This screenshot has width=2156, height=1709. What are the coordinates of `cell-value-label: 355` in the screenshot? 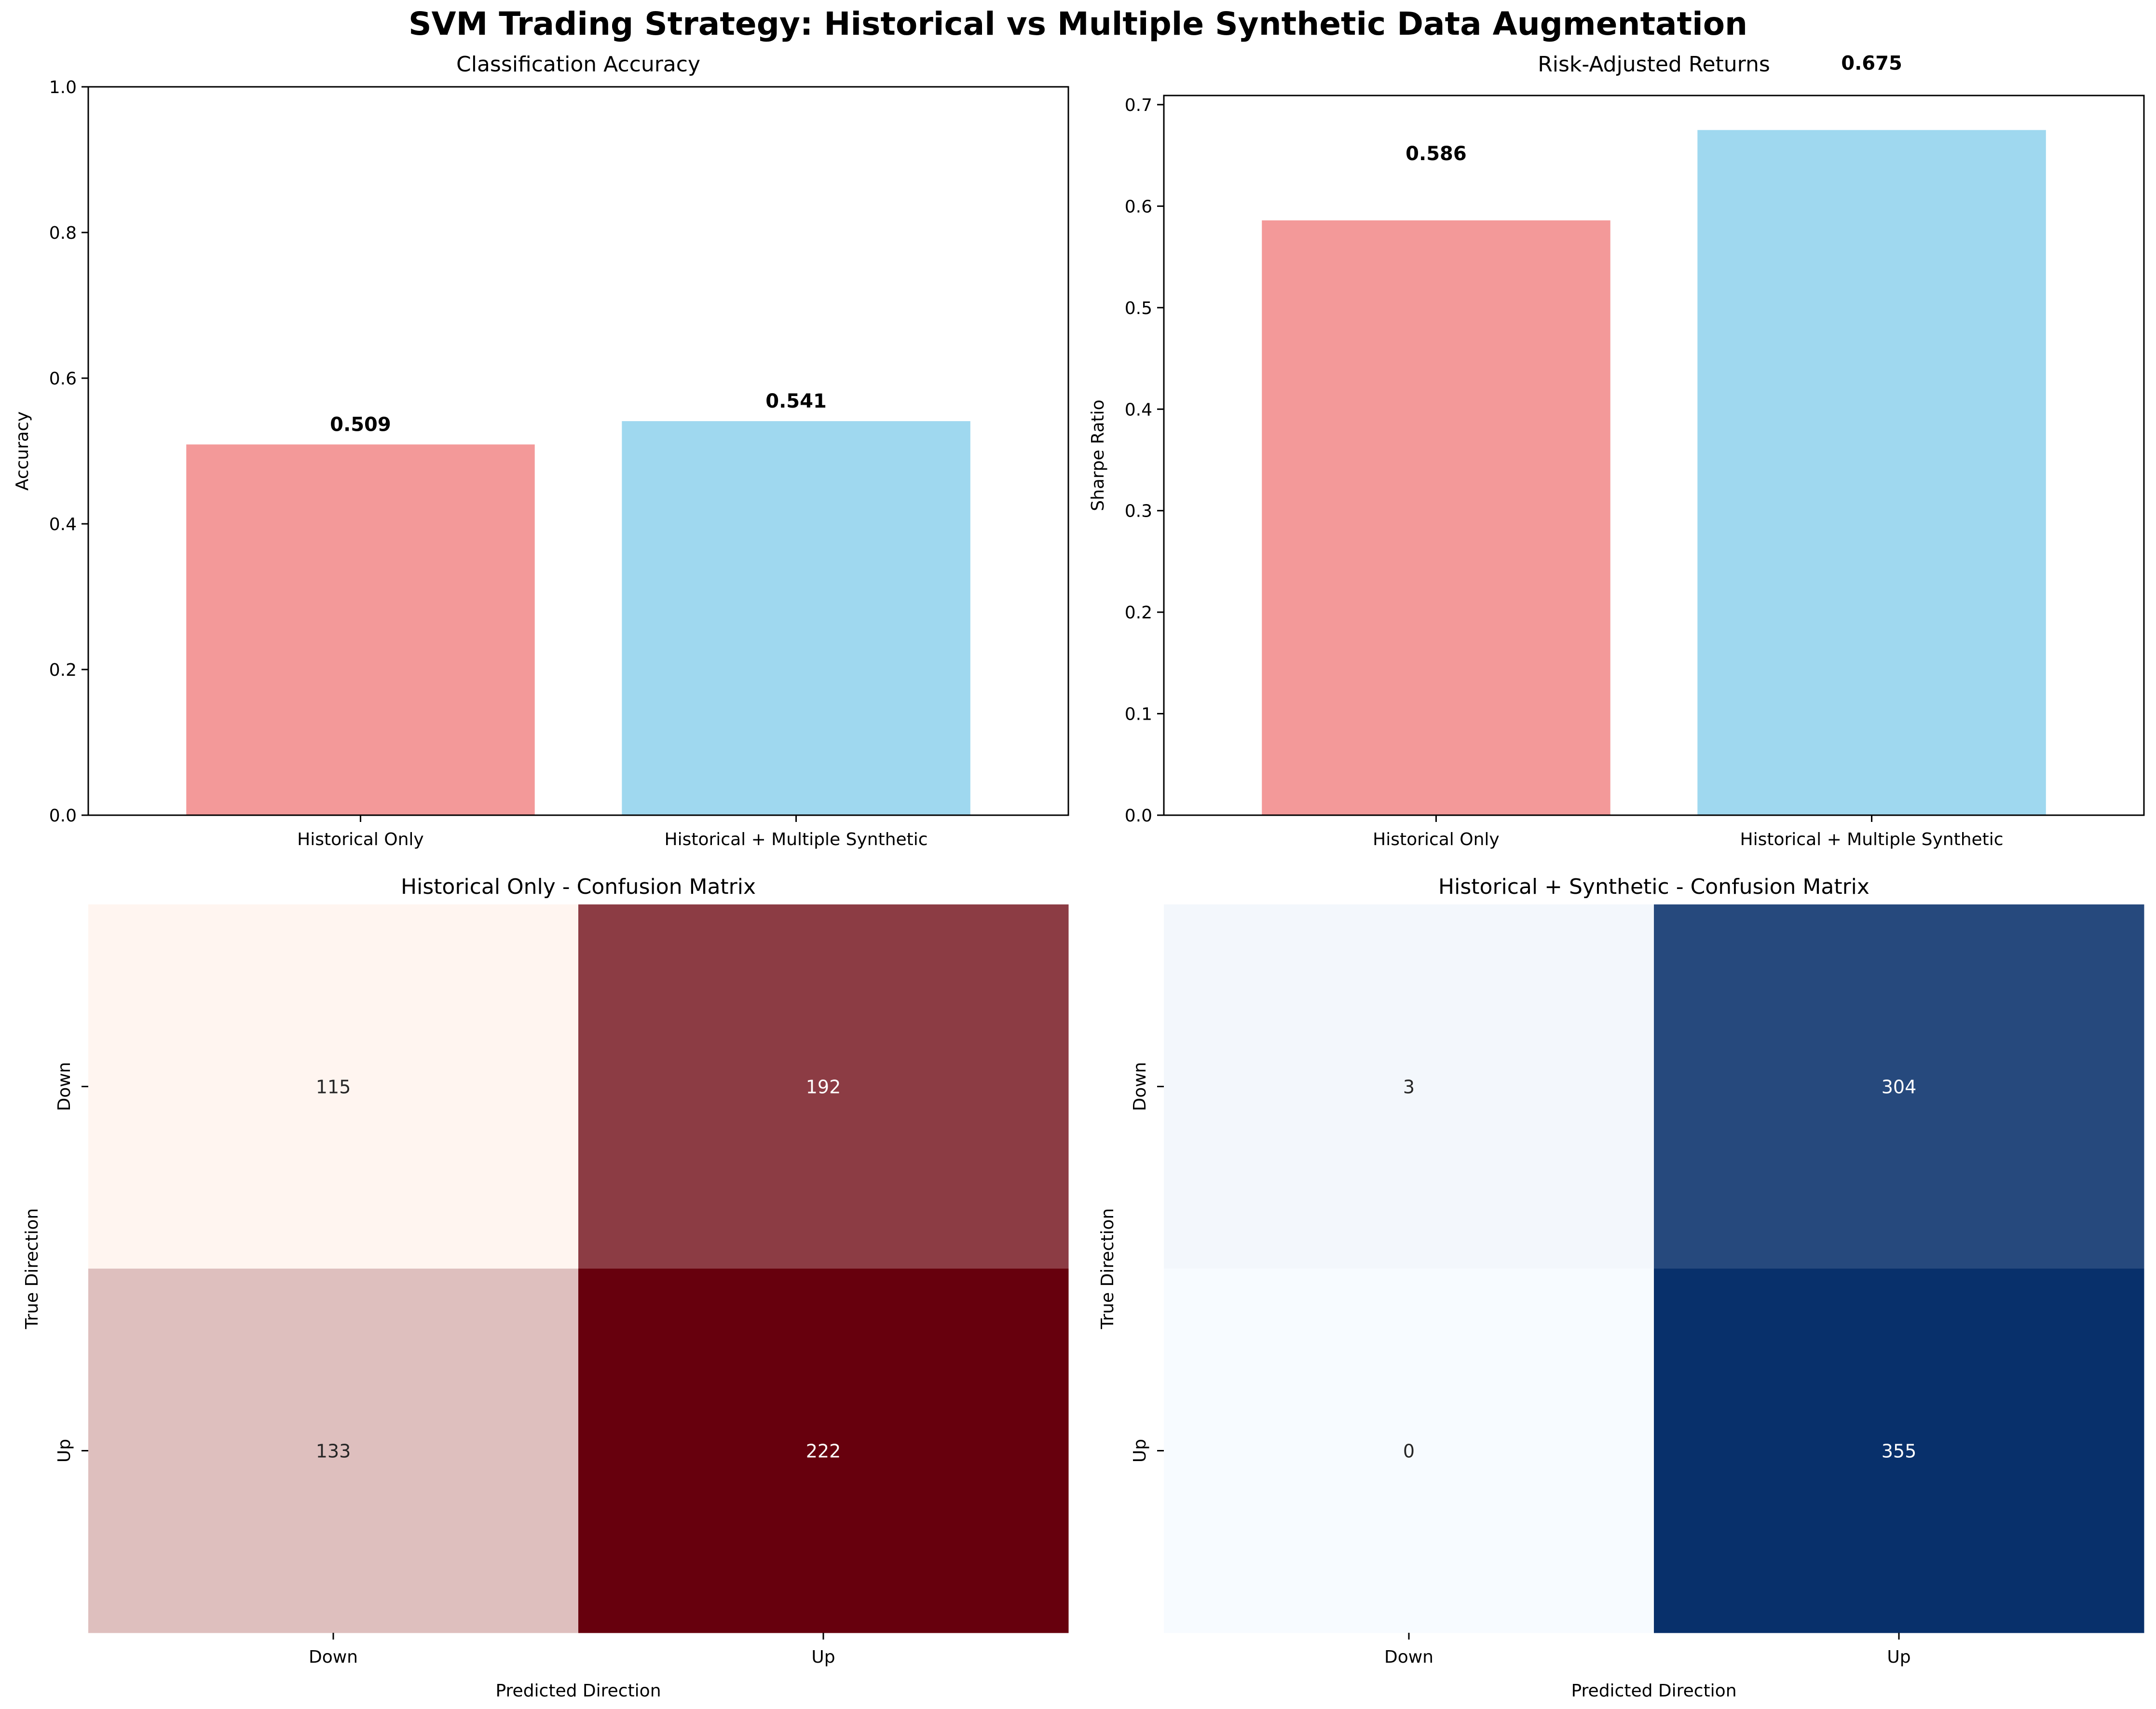 It's located at (1899, 1451).